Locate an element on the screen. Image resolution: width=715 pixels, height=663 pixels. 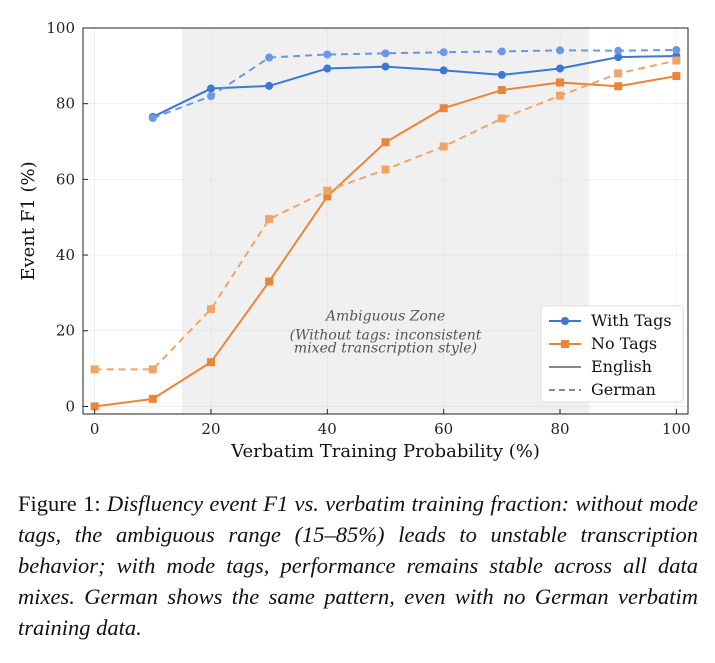
x-tick-label: 0 is located at coordinates (95, 429).